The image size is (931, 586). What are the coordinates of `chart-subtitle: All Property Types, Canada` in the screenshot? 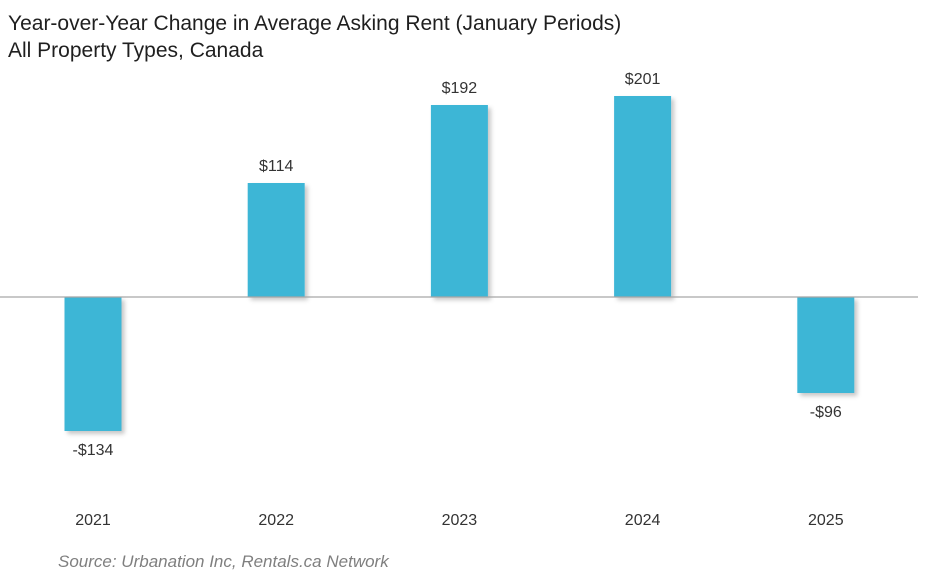 It's located at (136, 50).